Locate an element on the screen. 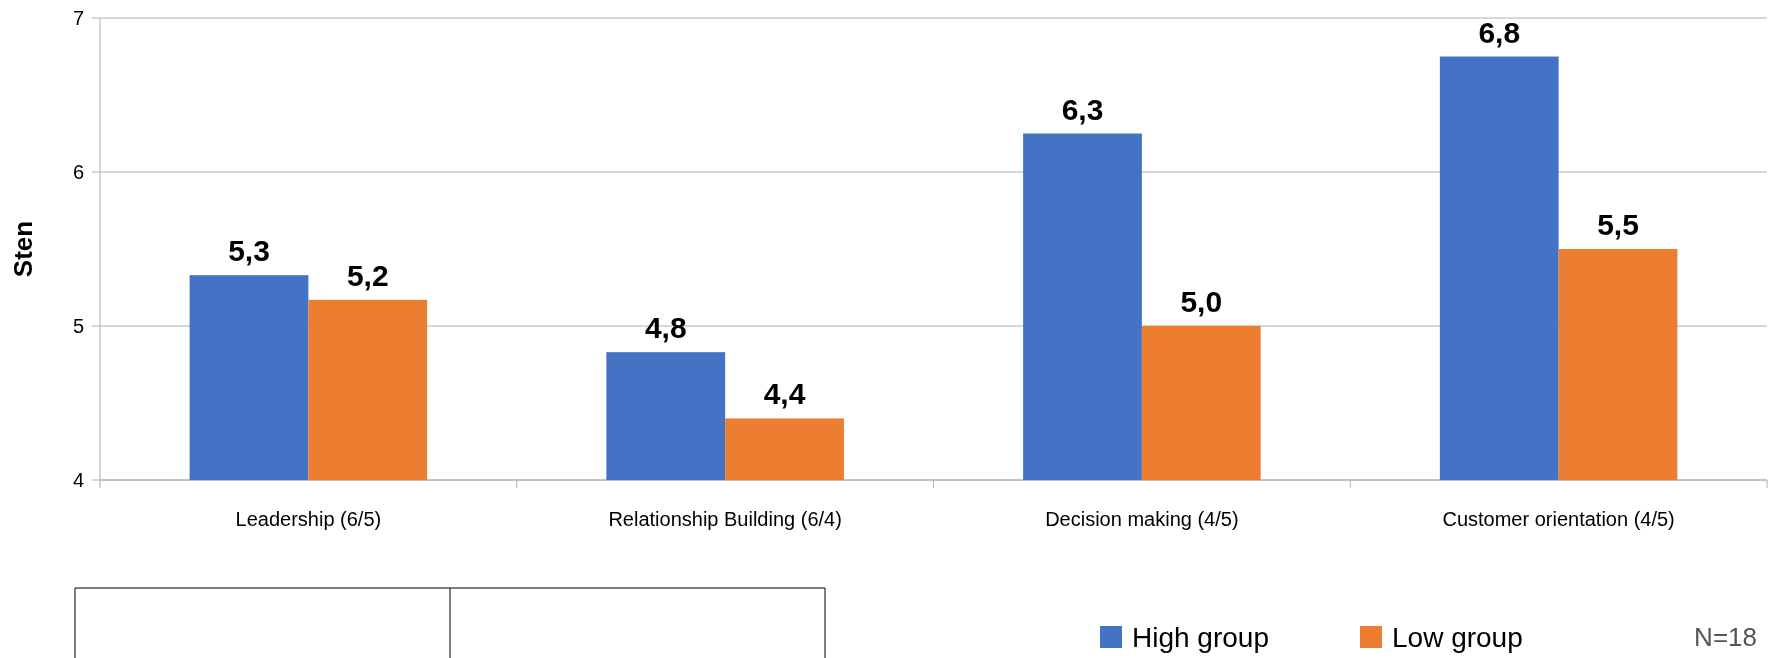 The height and width of the screenshot is (658, 1777). y-tick-label: 7 is located at coordinates (78, 18).